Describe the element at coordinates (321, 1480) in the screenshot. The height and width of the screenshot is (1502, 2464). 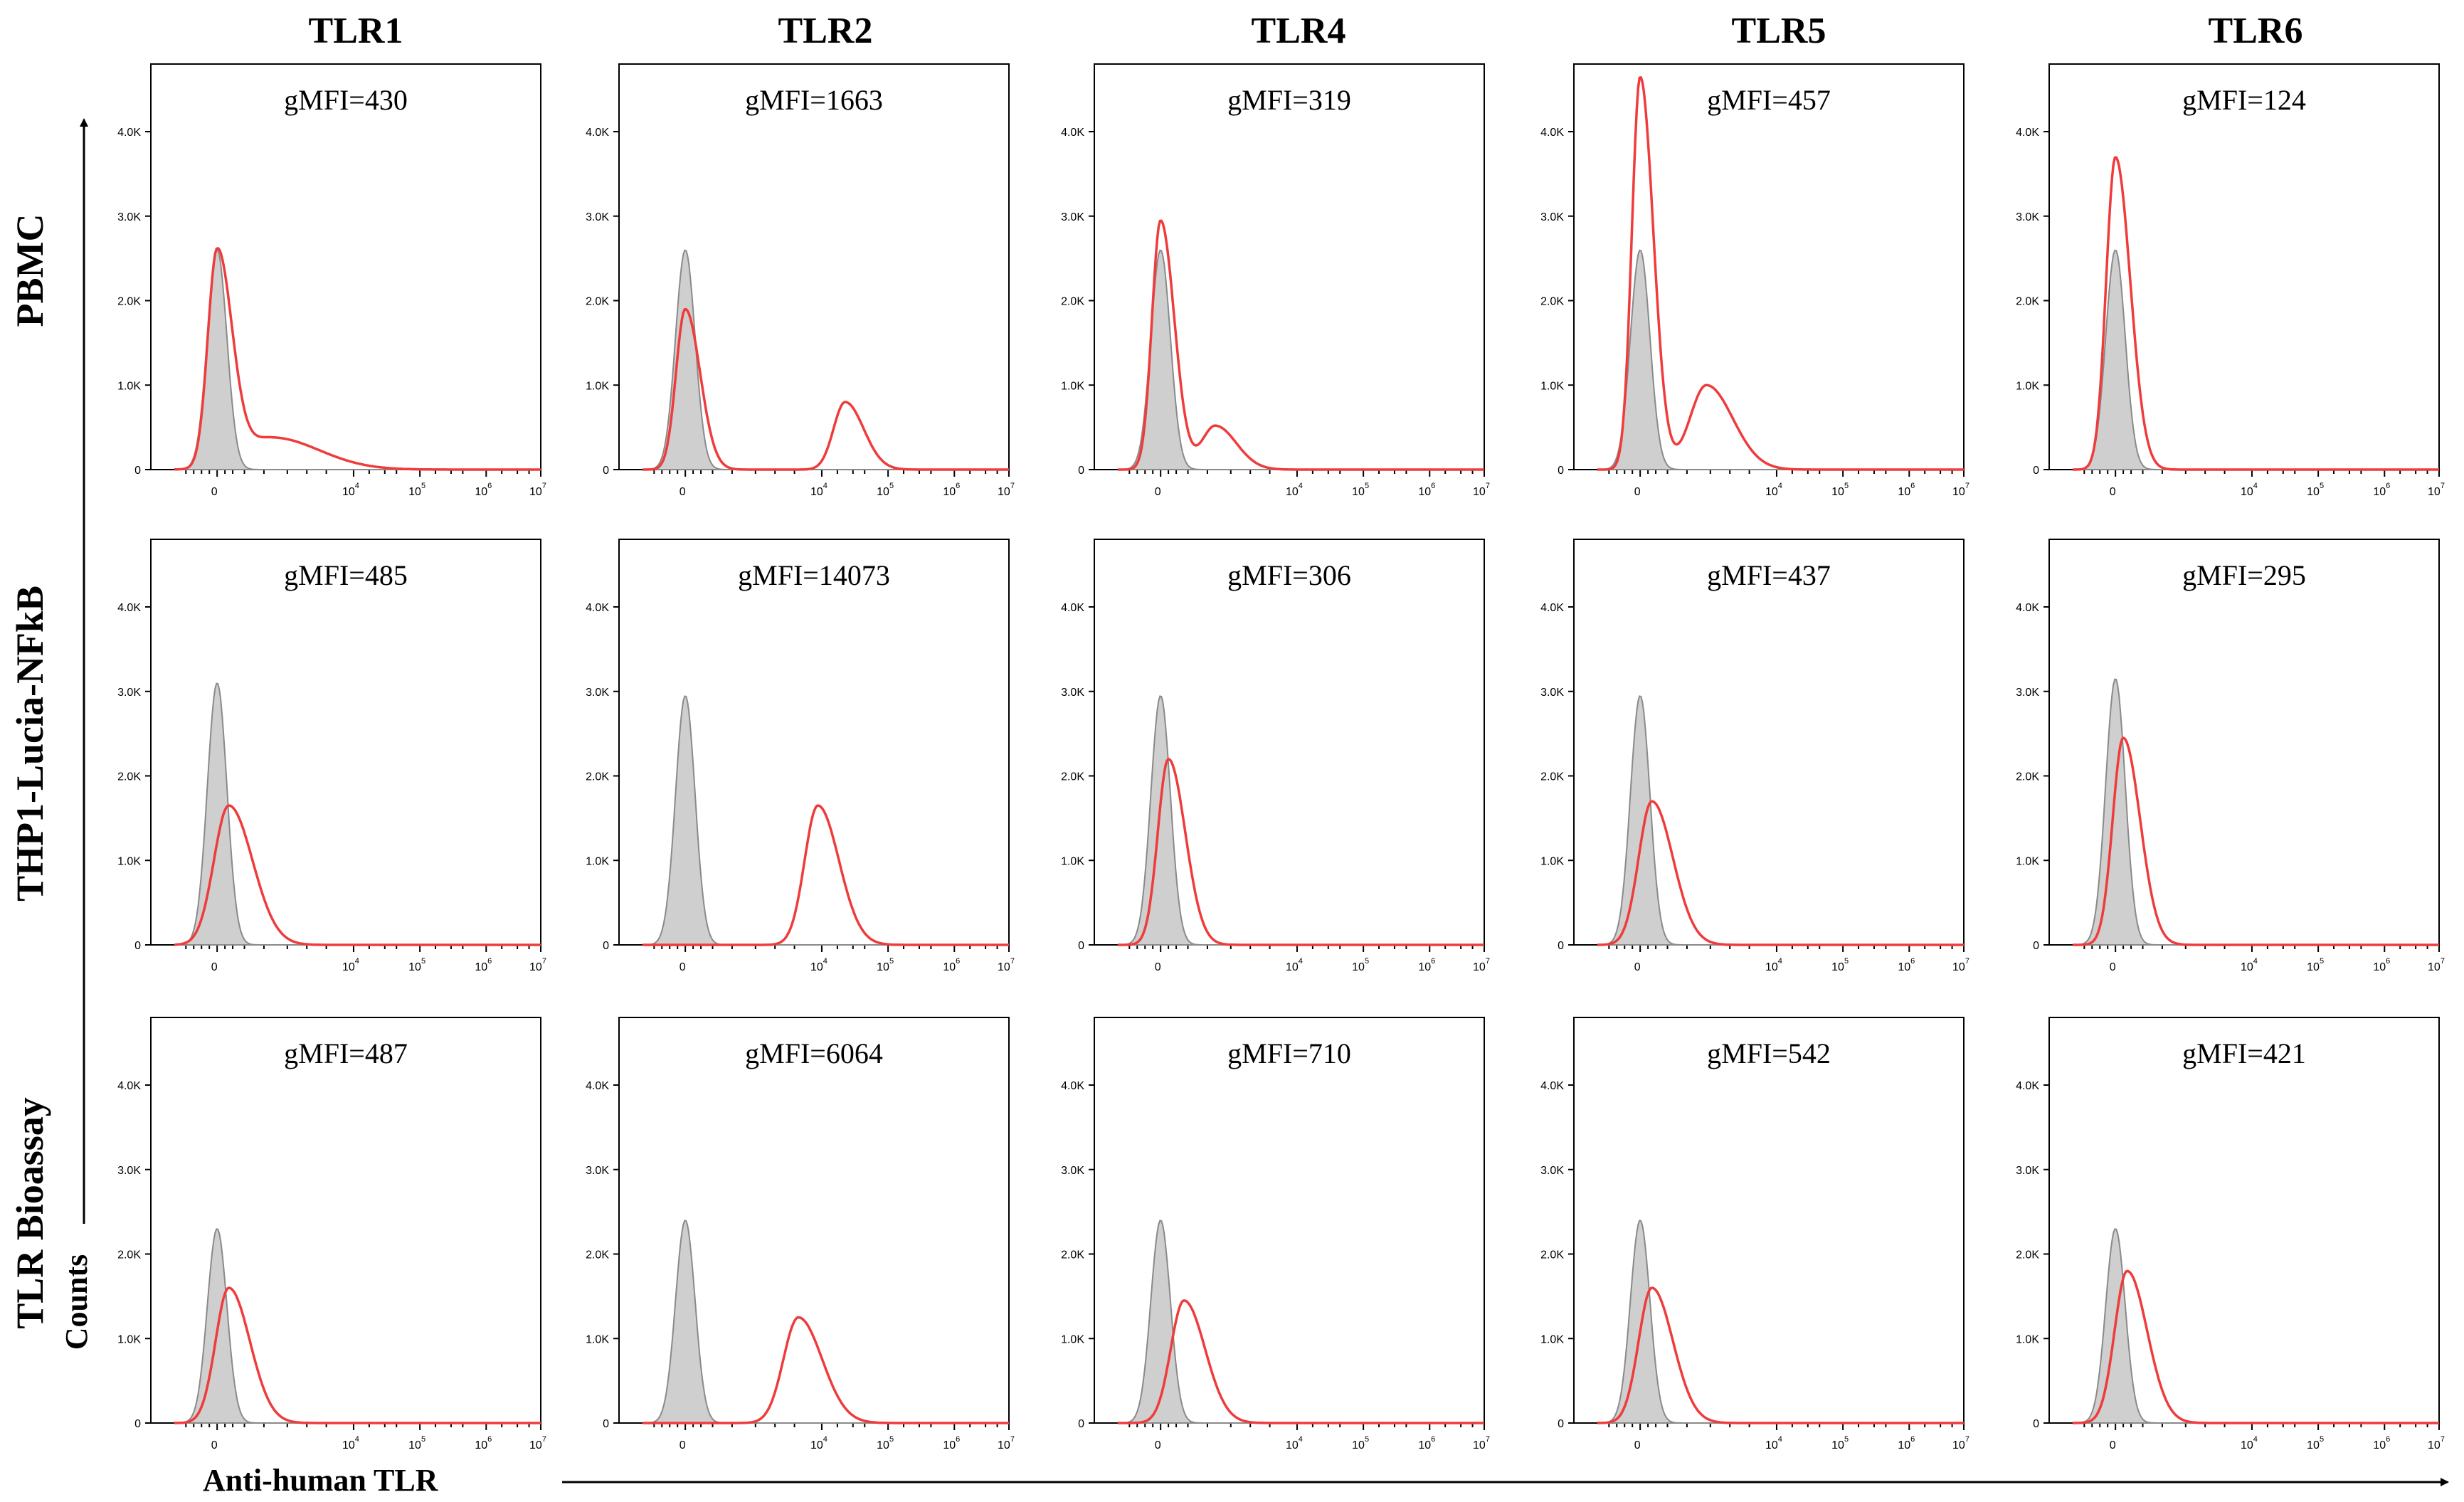
I see `x-axis-title: Anti-human TLR` at that location.